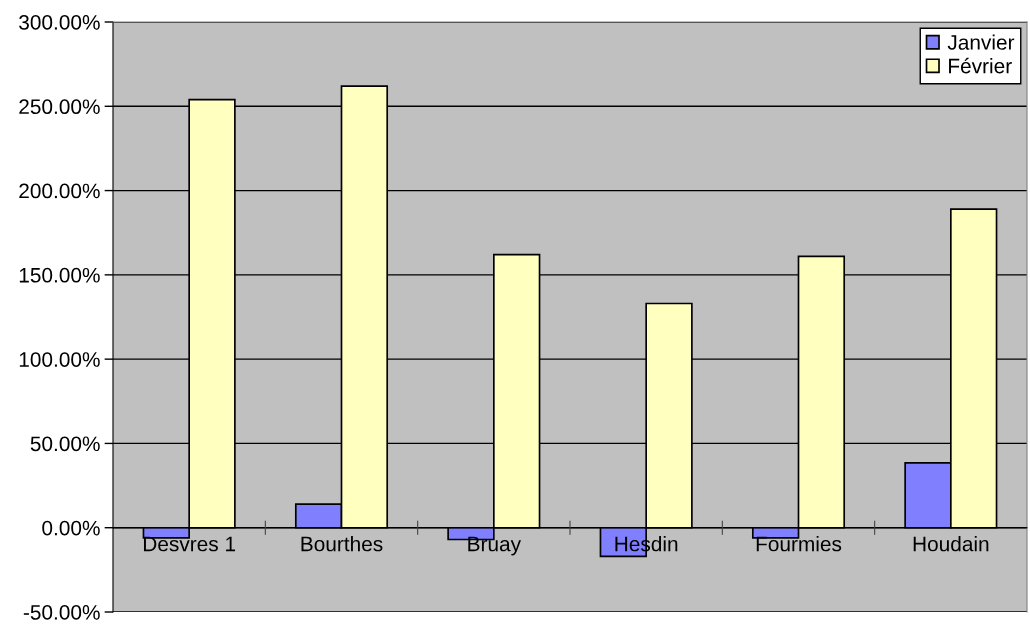  I want to click on x-tick-label: Bruay, so click(495, 546).